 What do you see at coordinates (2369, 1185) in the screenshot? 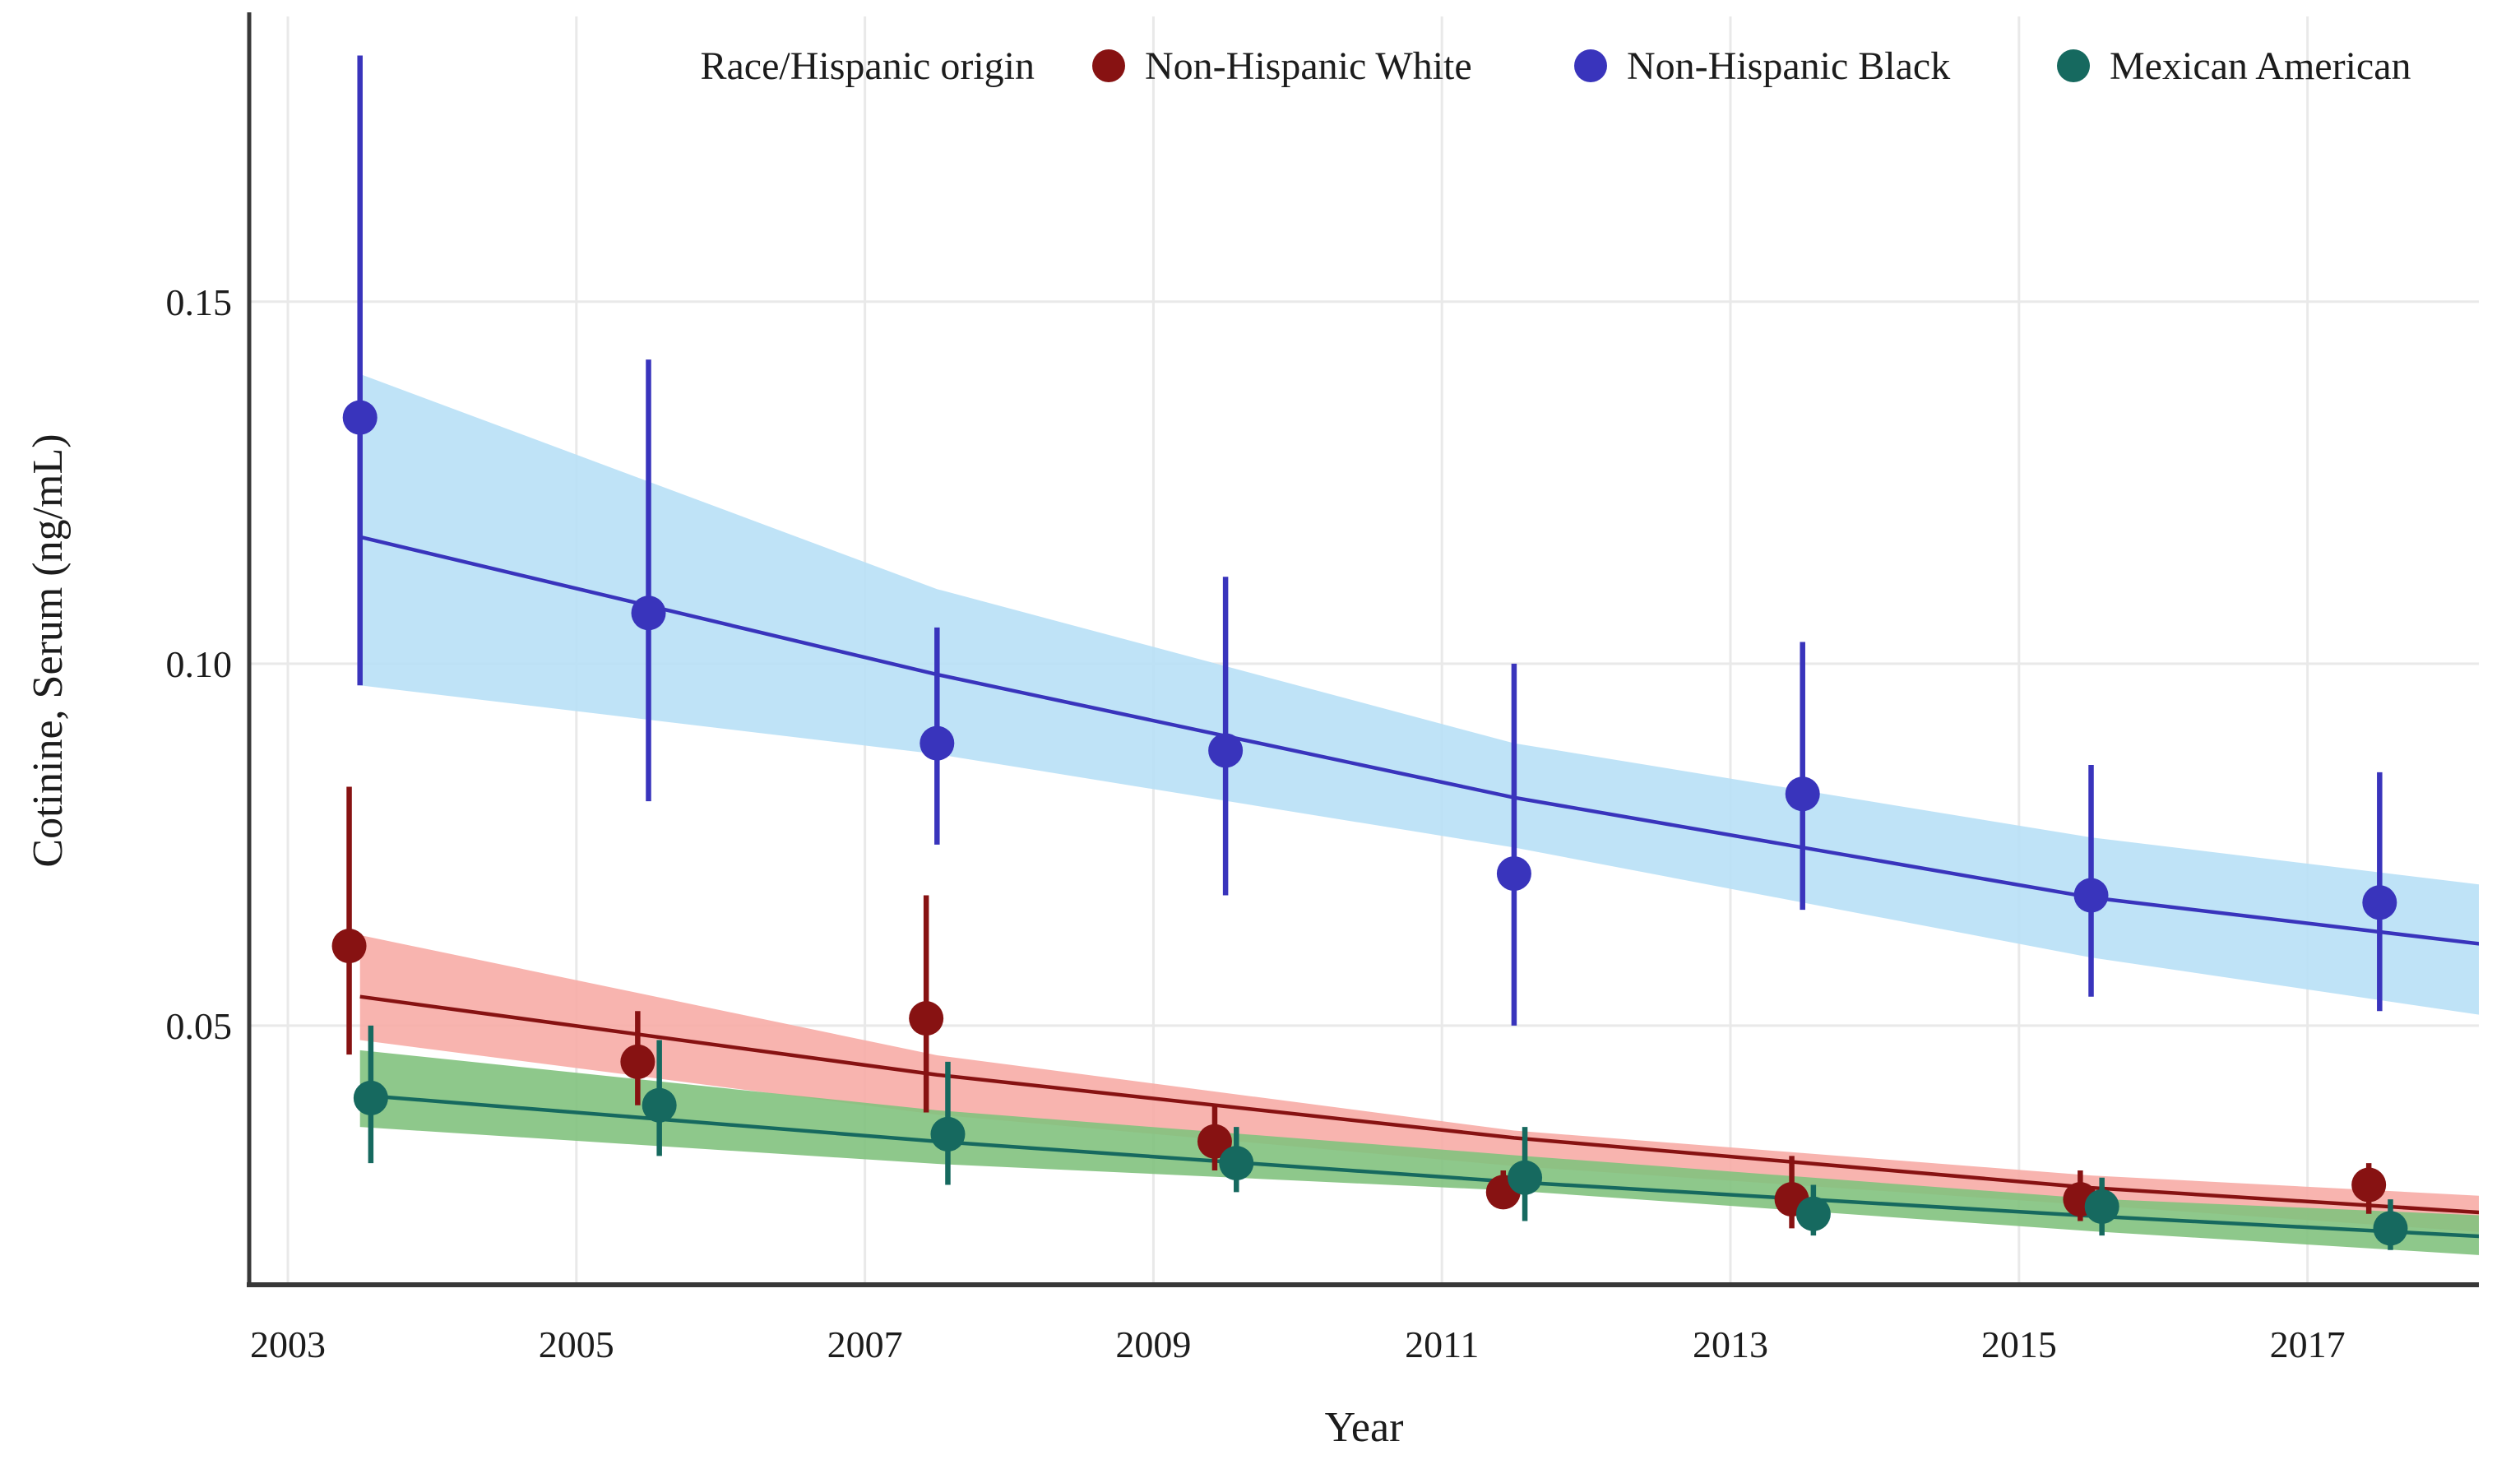
I see `data-point-non-hispanic-white-2017` at bounding box center [2369, 1185].